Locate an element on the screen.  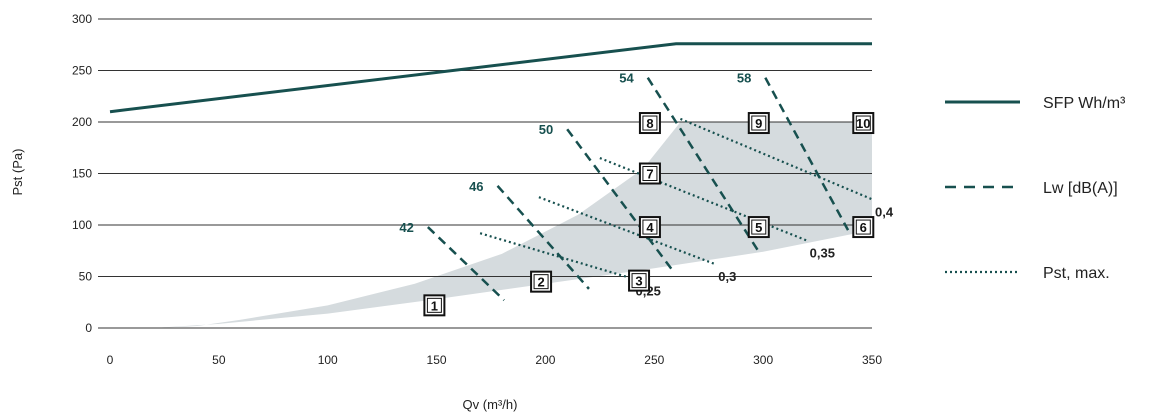
pst-label-0-3: 0,3 is located at coordinates (727, 276).